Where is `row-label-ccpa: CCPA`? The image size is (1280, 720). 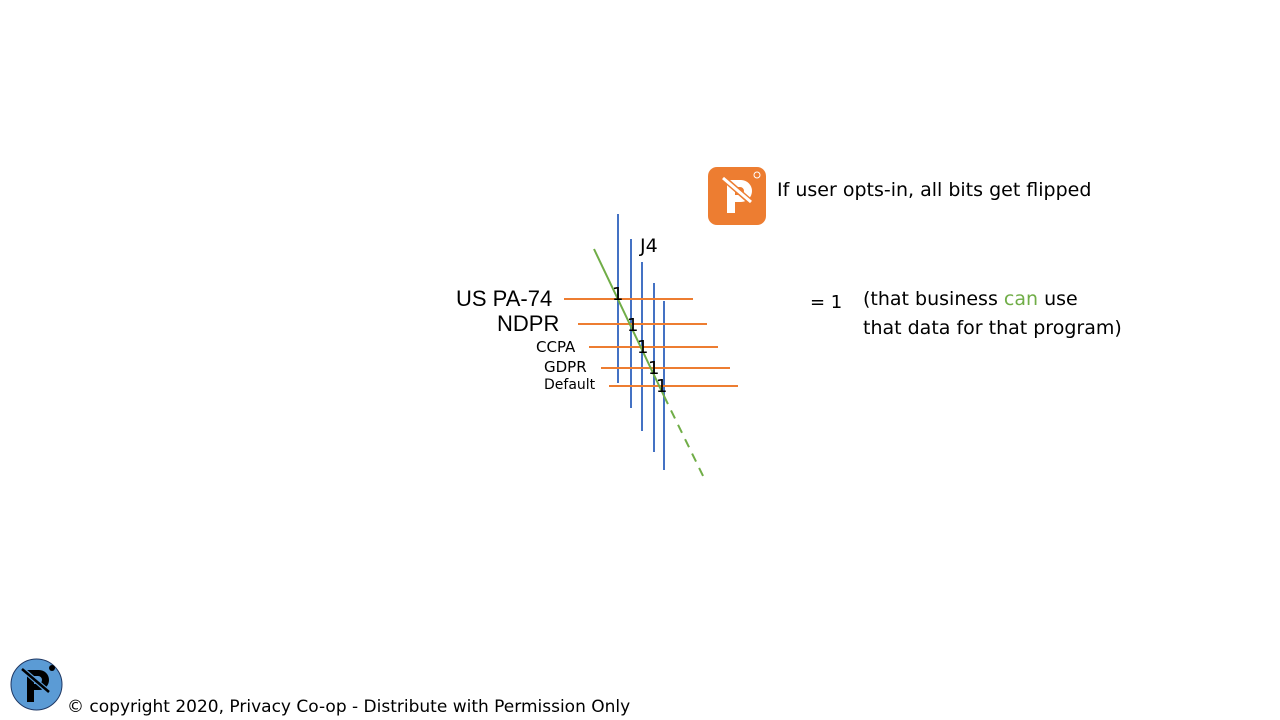
row-label-ccpa: CCPA is located at coordinates (556, 347).